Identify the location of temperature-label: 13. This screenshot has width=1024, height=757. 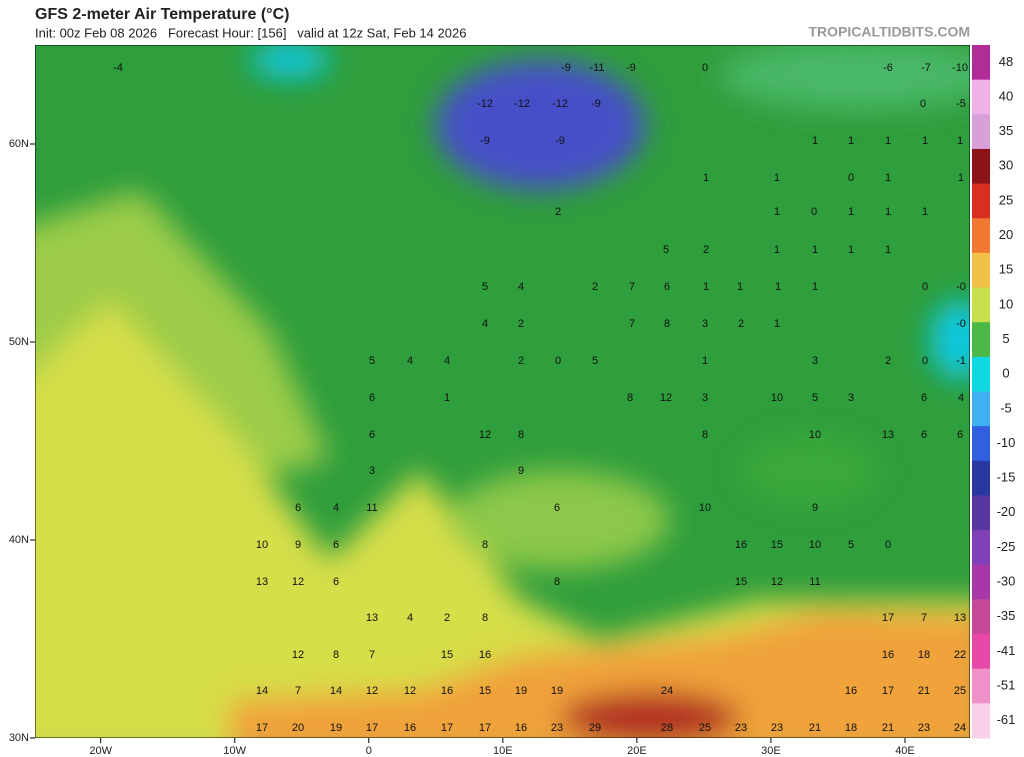
(372, 618).